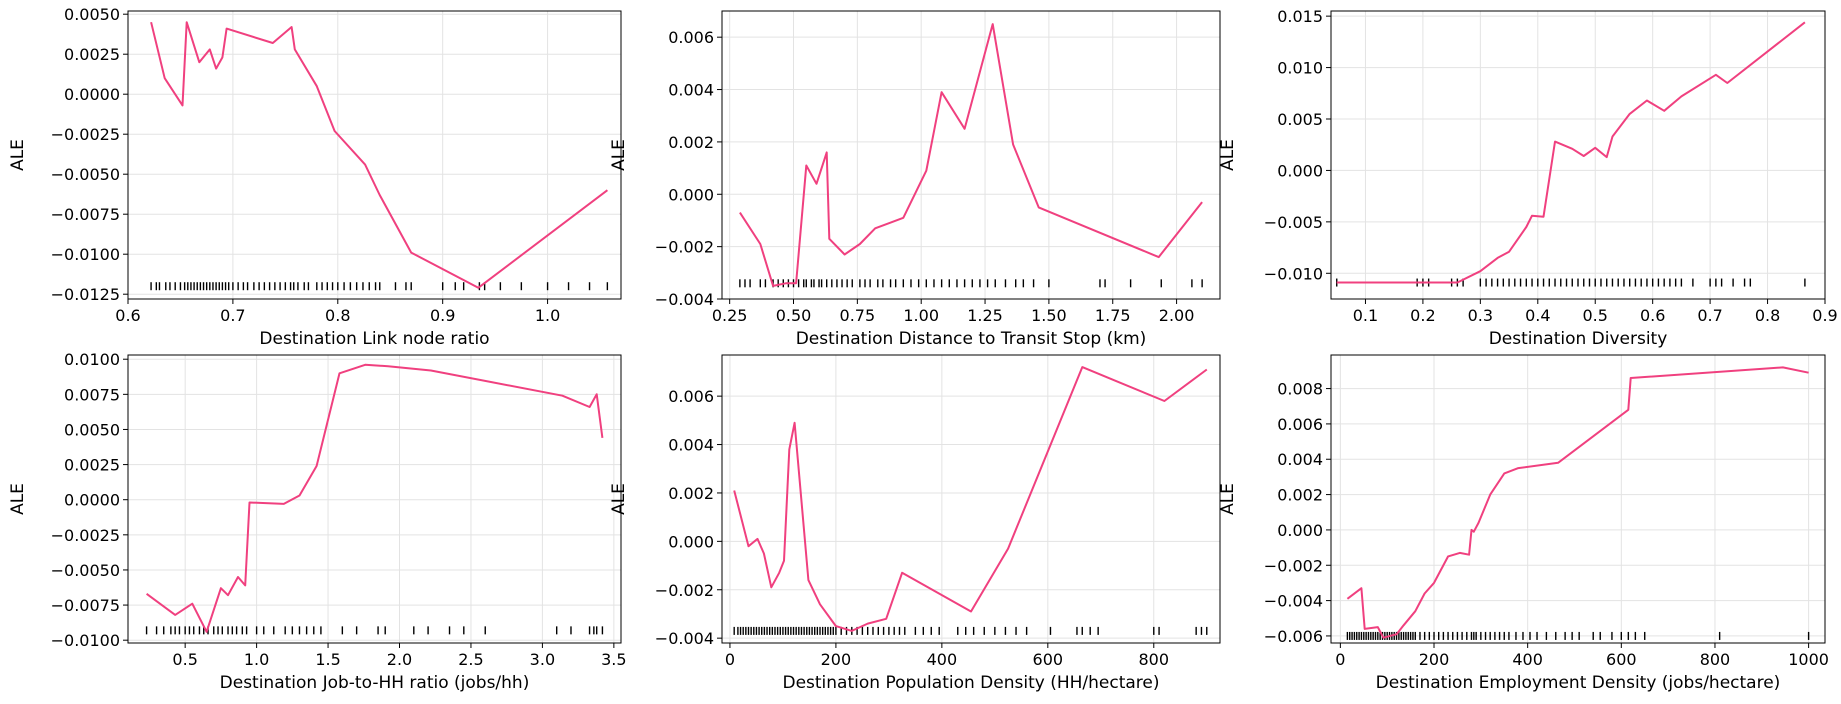  Describe the element at coordinates (1365, 315) in the screenshot. I see `x-tick-label: 0.1` at that location.